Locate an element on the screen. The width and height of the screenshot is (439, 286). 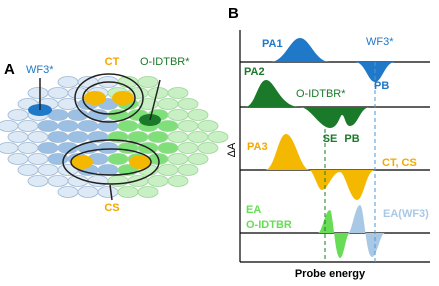
label: EA is located at coordinates (253, 210).